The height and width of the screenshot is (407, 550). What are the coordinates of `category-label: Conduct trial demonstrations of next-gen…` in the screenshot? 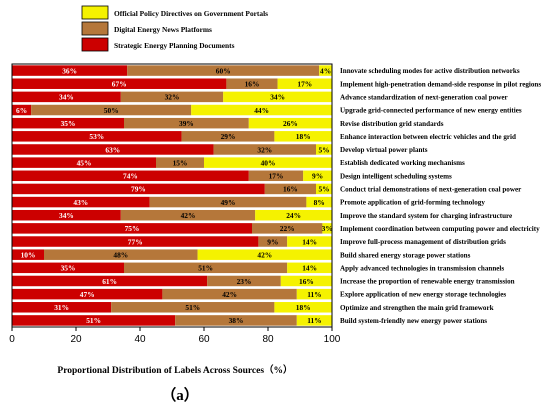 It's located at (430, 190).